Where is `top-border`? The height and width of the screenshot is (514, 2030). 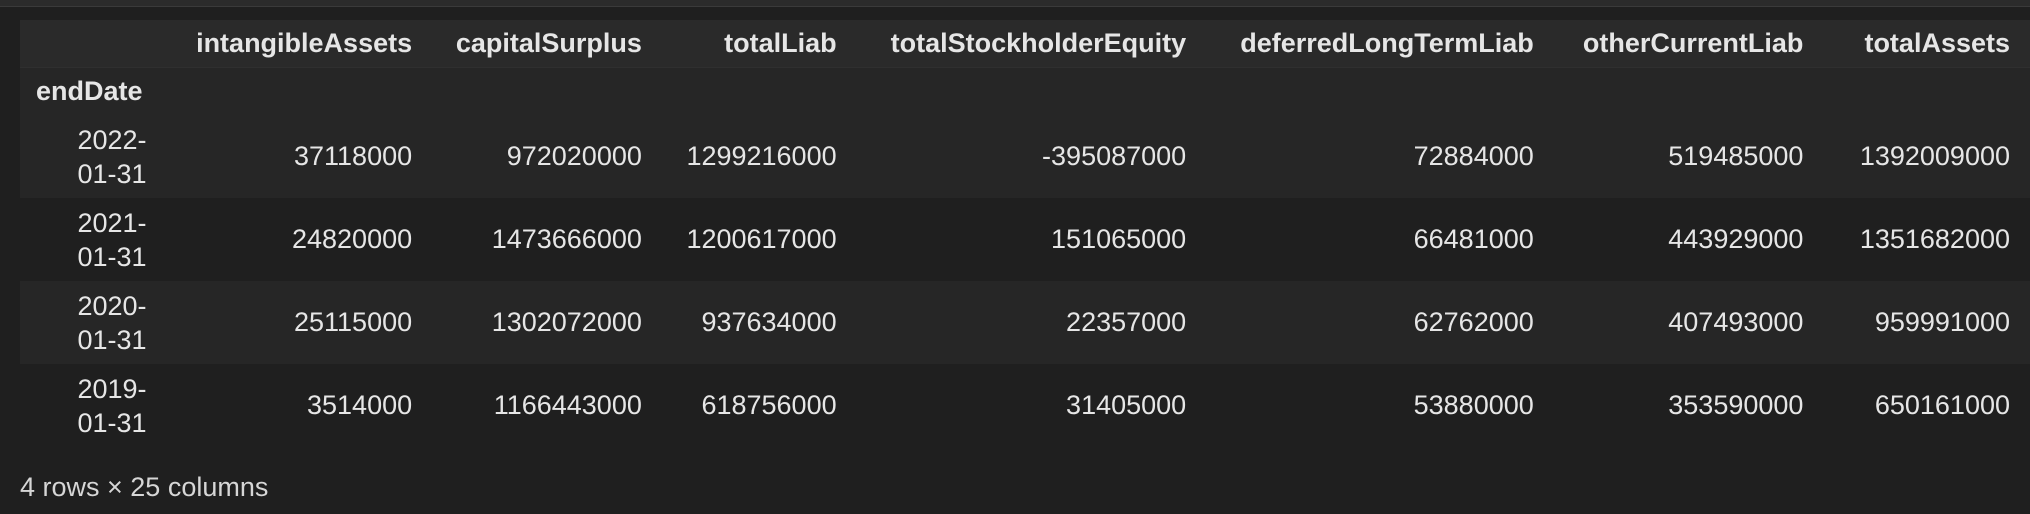 top-border is located at coordinates (1015, 3).